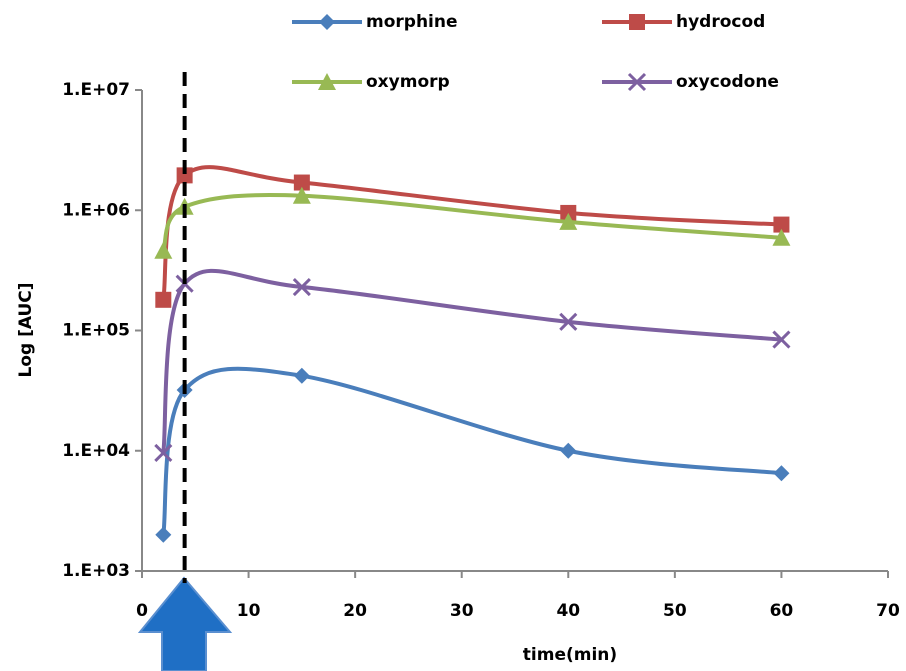 This screenshot has width=906, height=671. I want to click on y-tick-label: 1.E+06, so click(96, 210).